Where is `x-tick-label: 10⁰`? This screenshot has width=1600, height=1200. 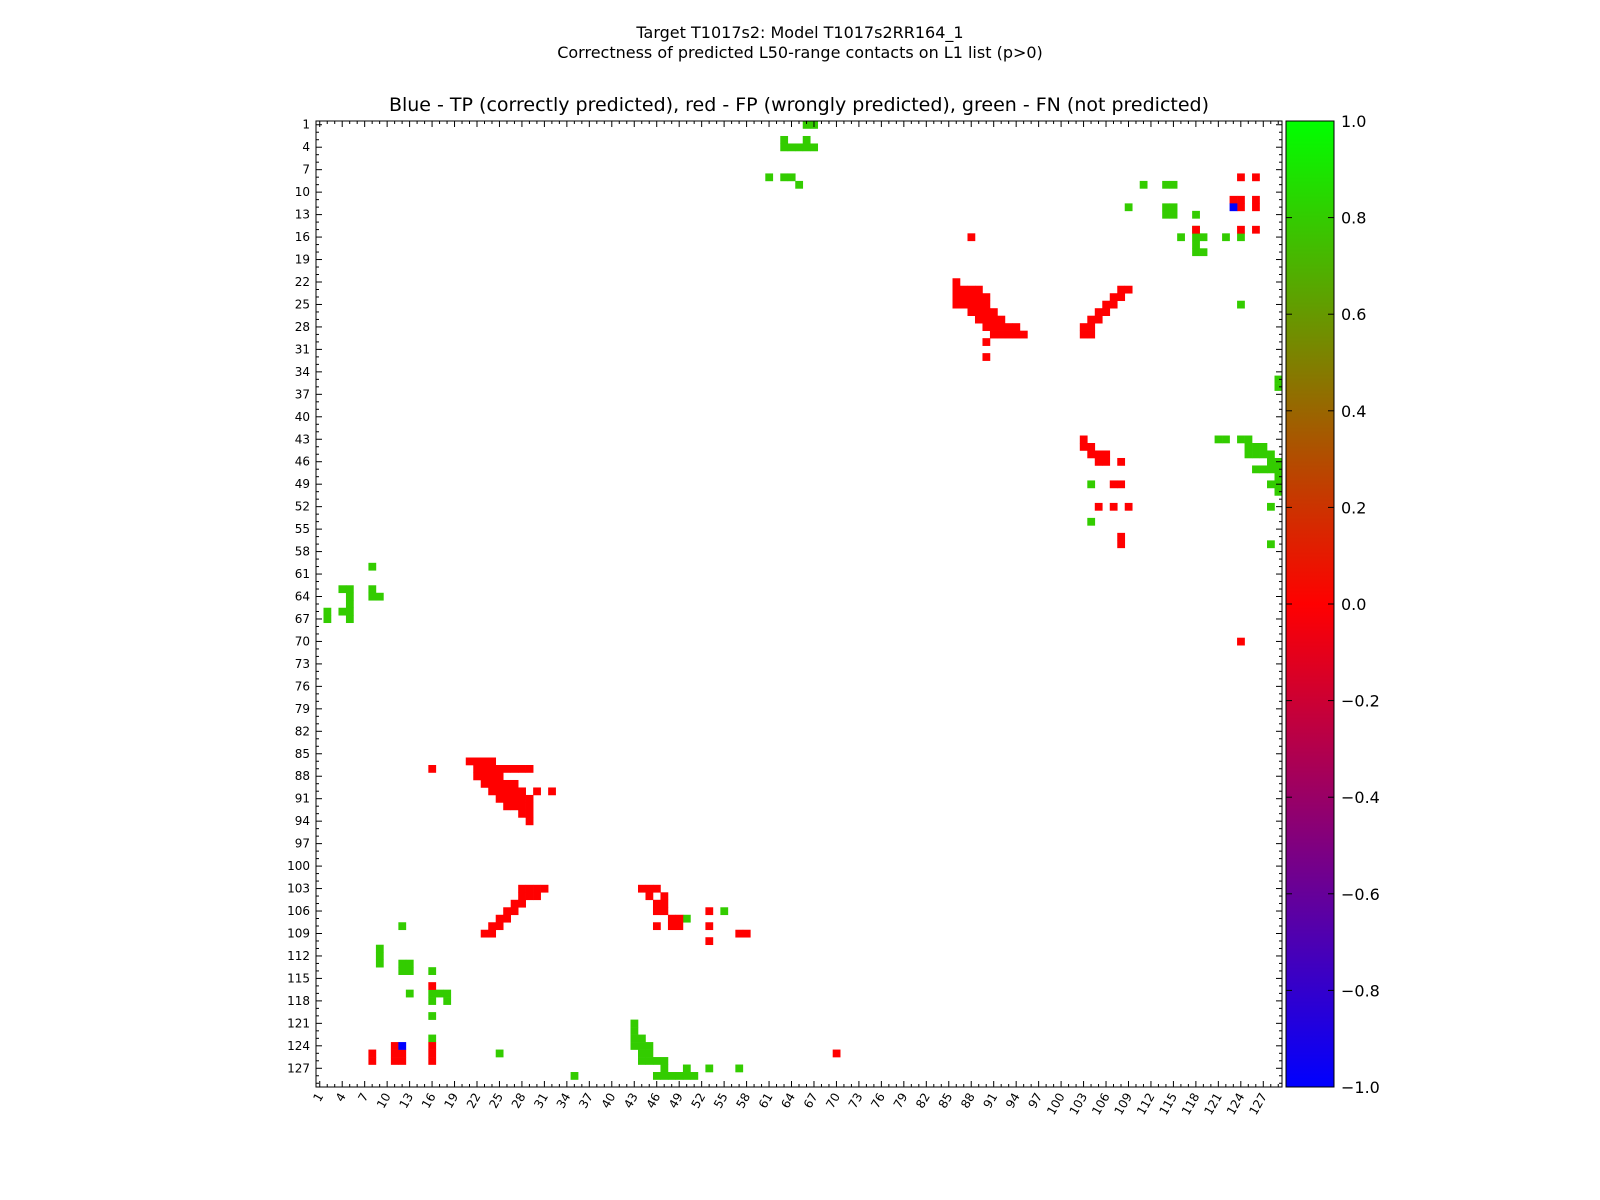
x-tick-label: 10⁰ is located at coordinates (1056, 1104).